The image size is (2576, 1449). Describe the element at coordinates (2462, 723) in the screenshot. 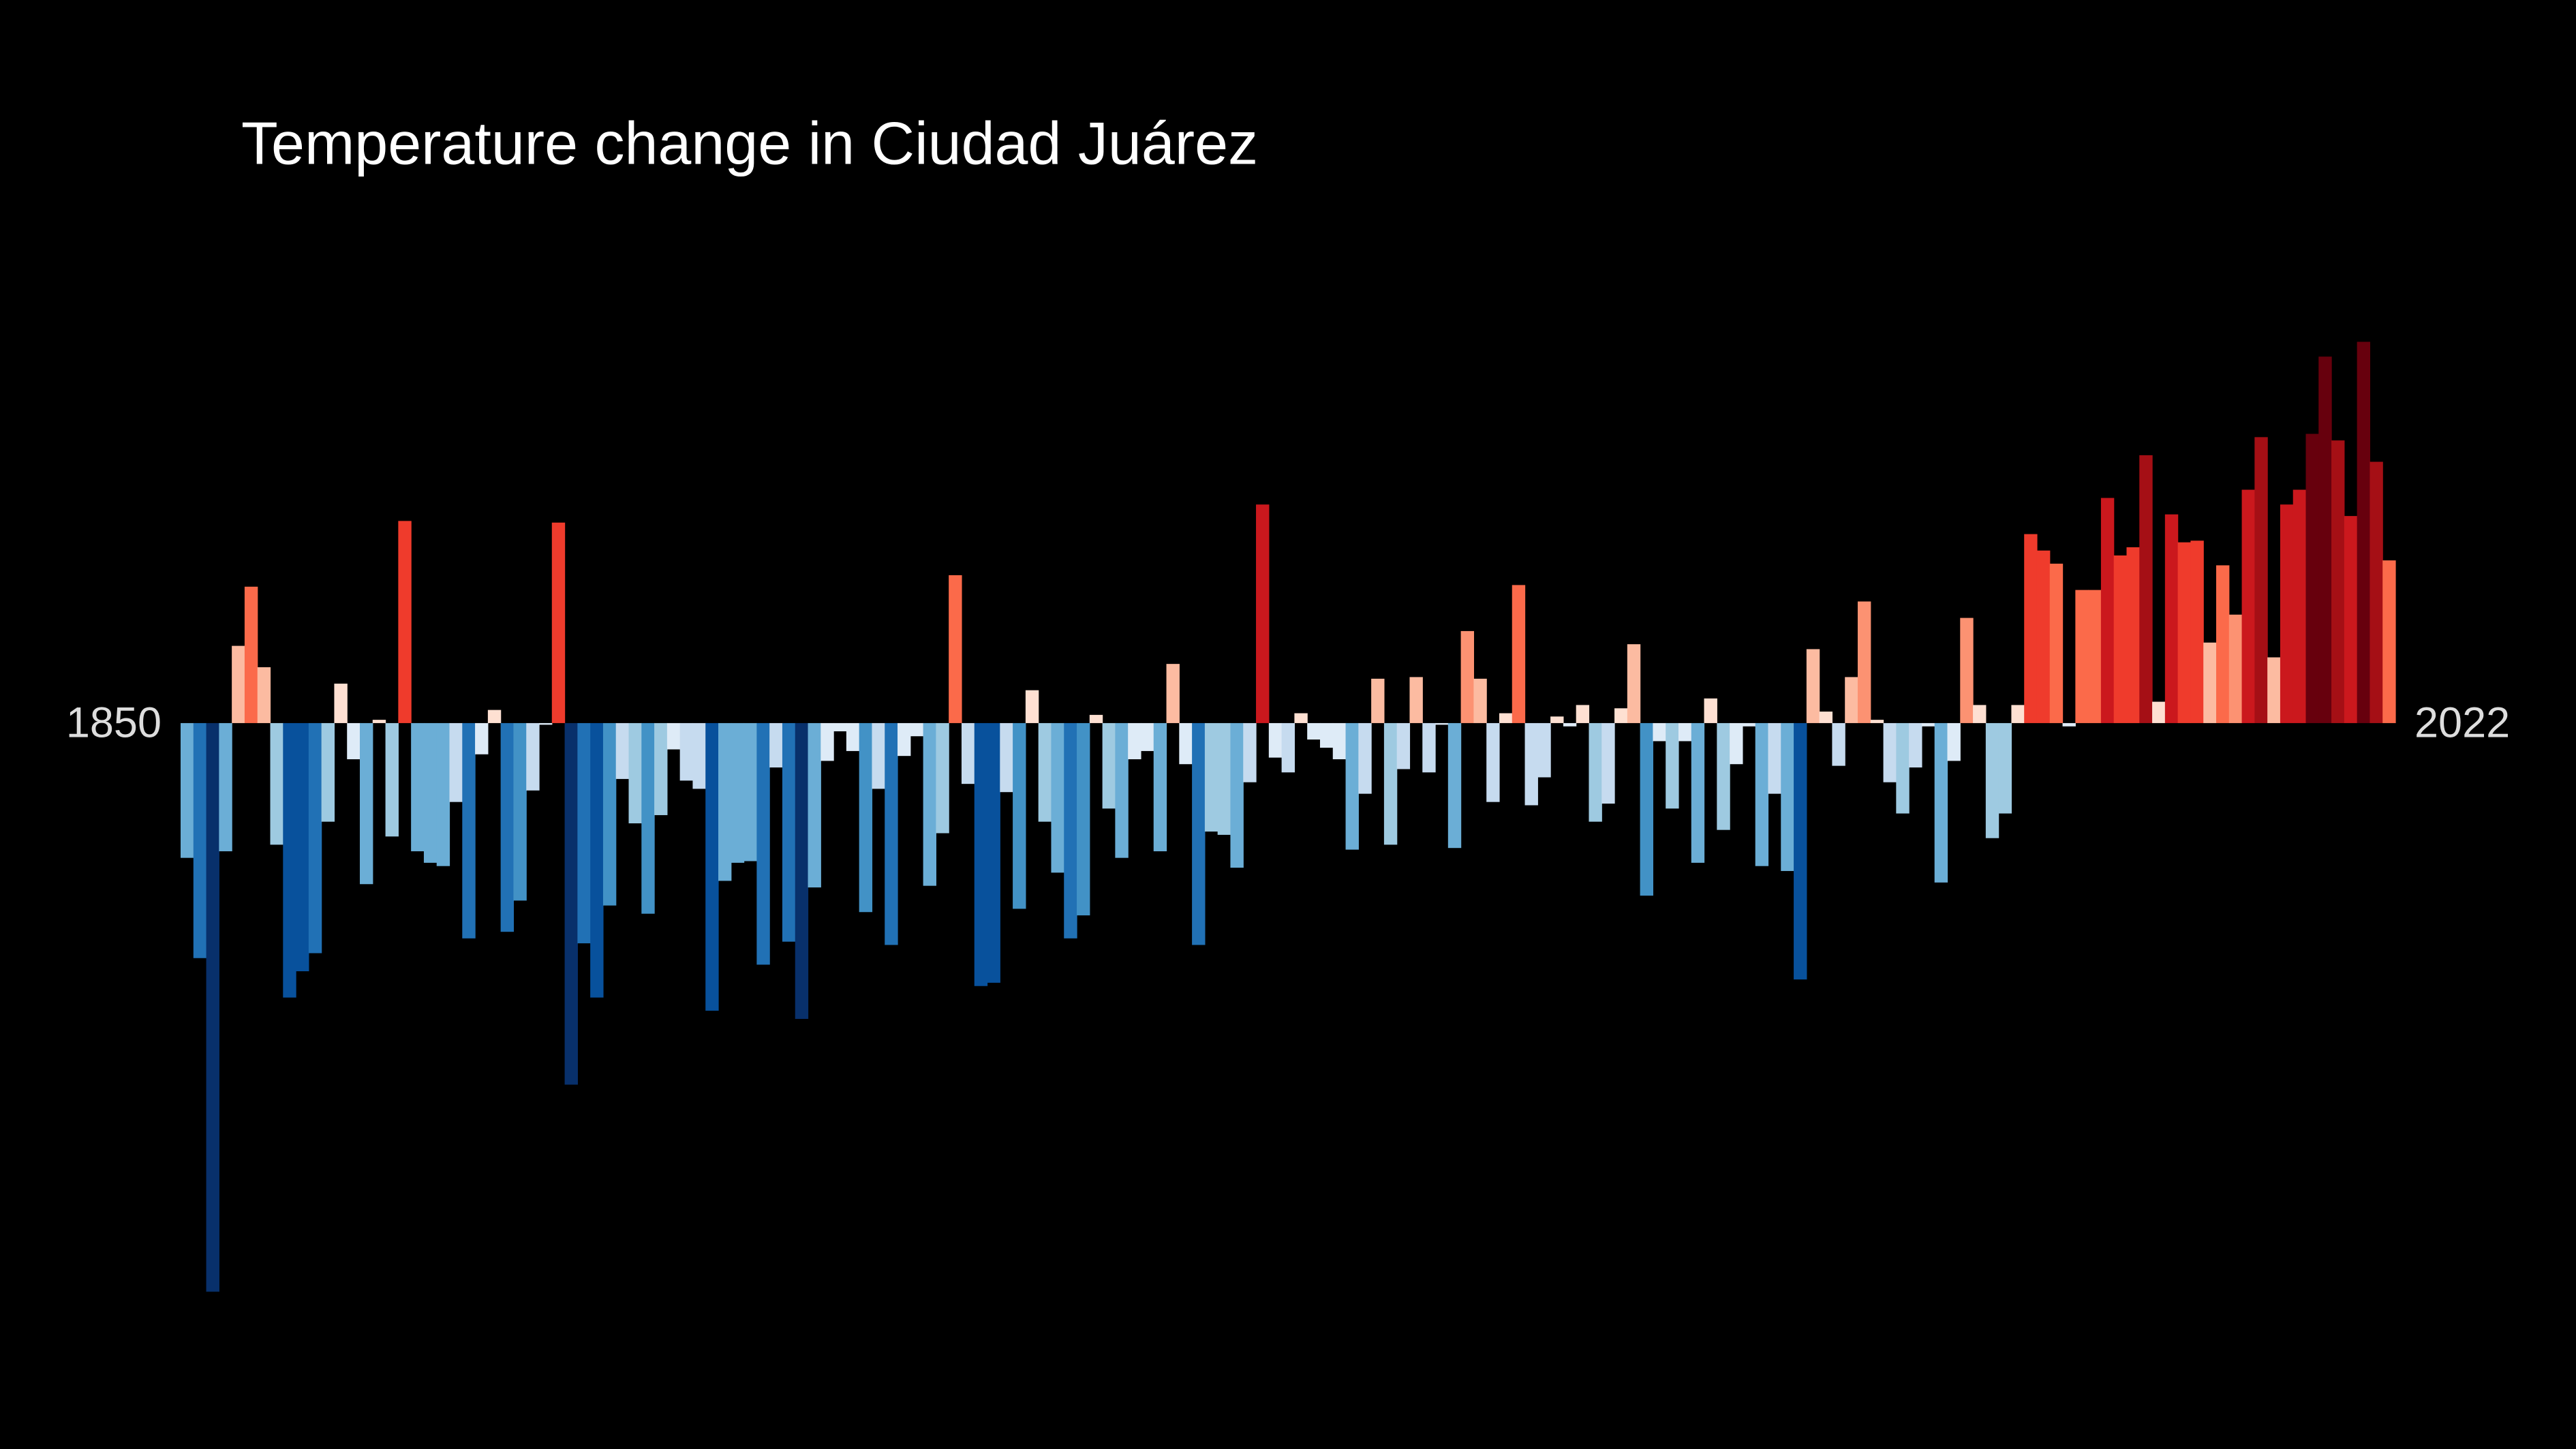

I see `x-tick-label: 2022` at that location.